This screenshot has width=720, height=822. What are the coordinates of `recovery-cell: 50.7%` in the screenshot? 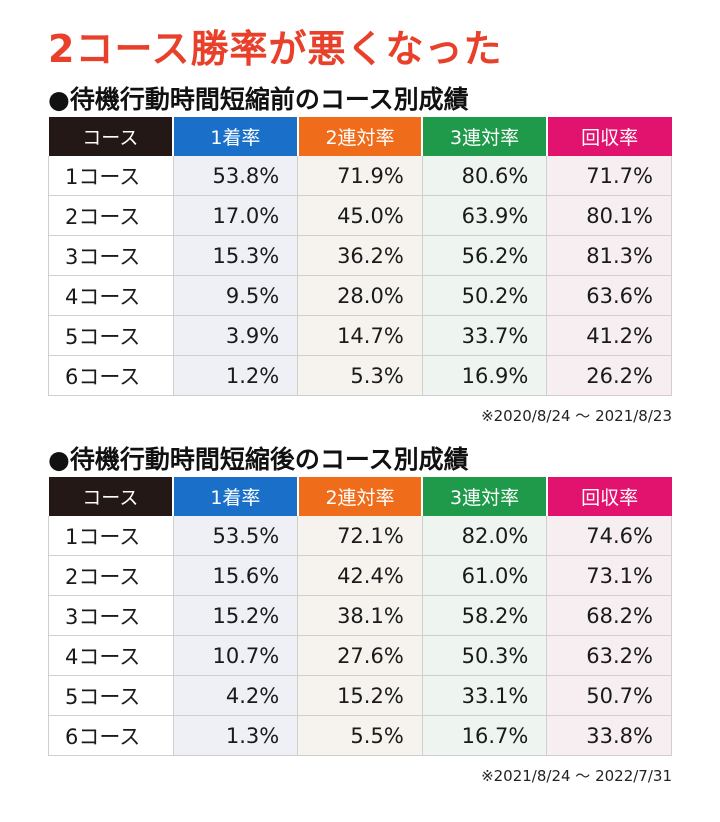 It's located at (609, 695).